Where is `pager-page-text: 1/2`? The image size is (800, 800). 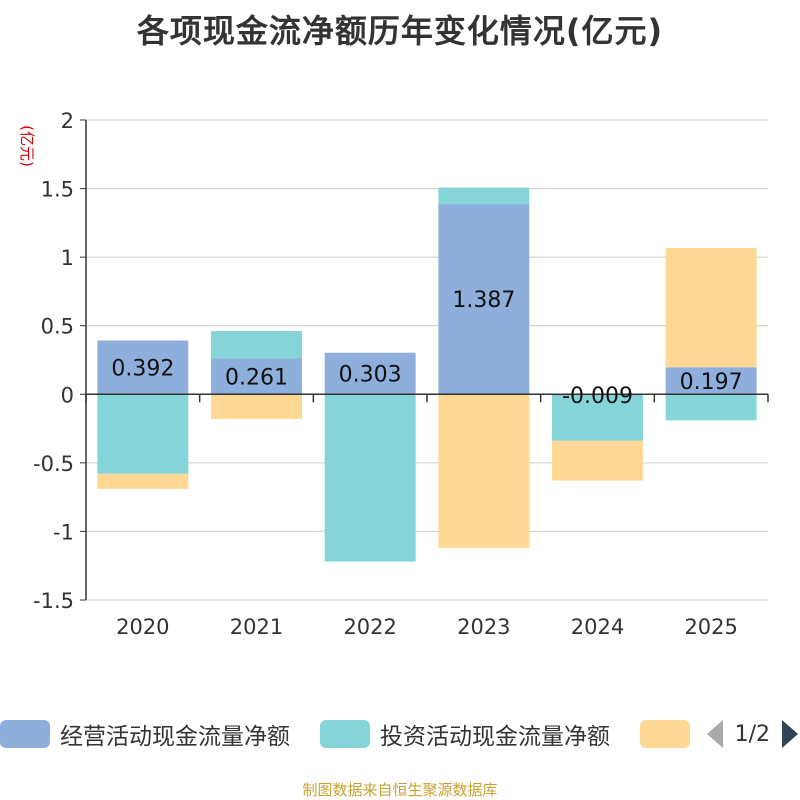 pager-page-text: 1/2 is located at coordinates (752, 734).